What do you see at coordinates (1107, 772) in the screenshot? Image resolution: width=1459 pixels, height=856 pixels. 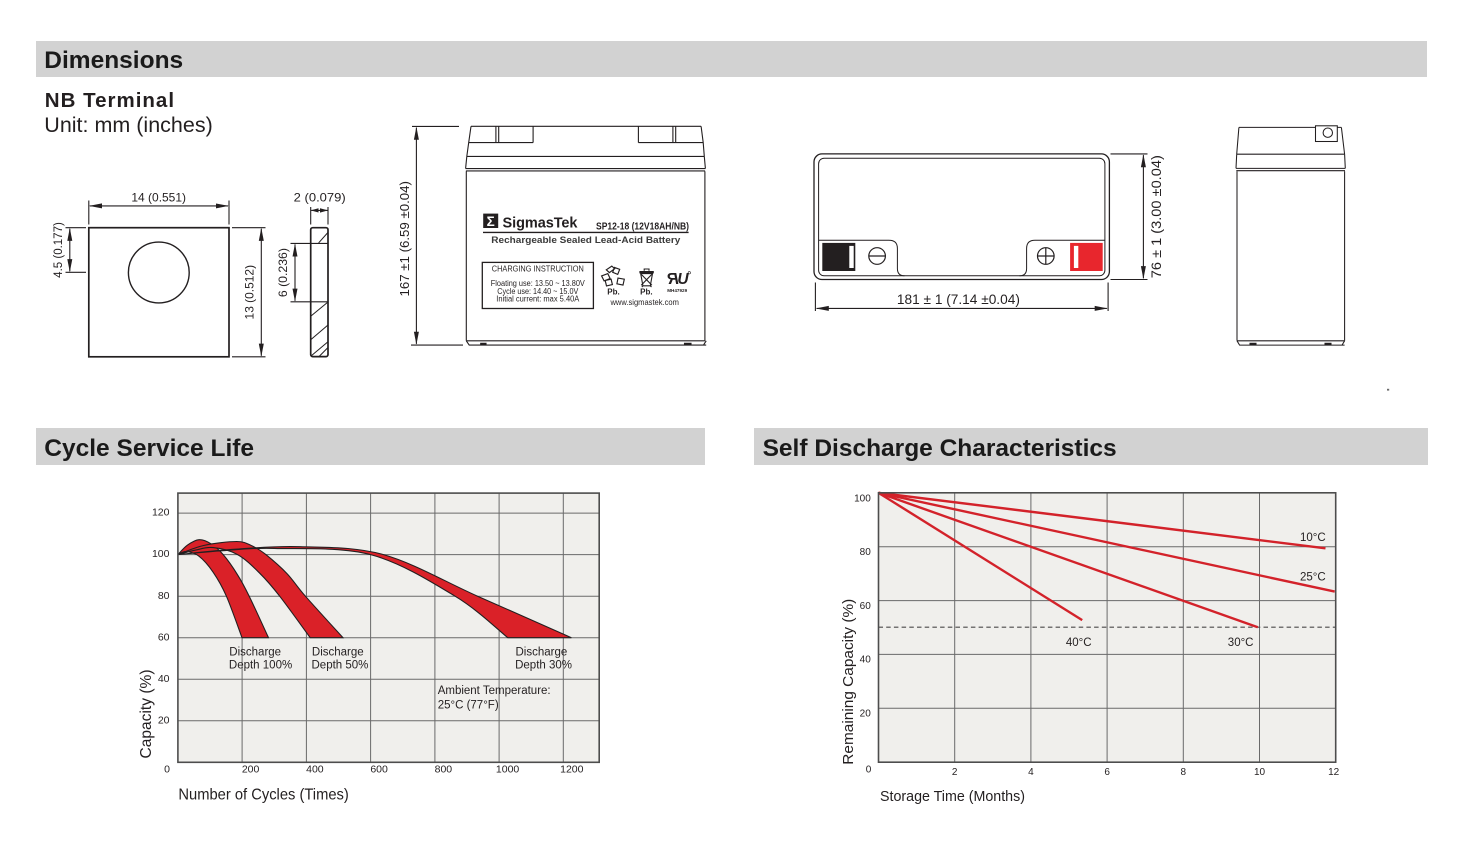 I see `svg-text: 6` at bounding box center [1107, 772].